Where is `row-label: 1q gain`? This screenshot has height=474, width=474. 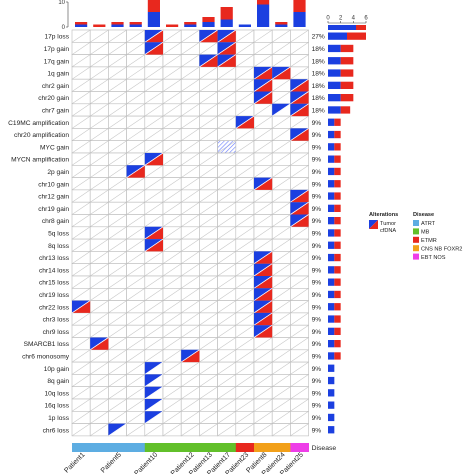 row-label: 1q gain is located at coordinates (58, 74).